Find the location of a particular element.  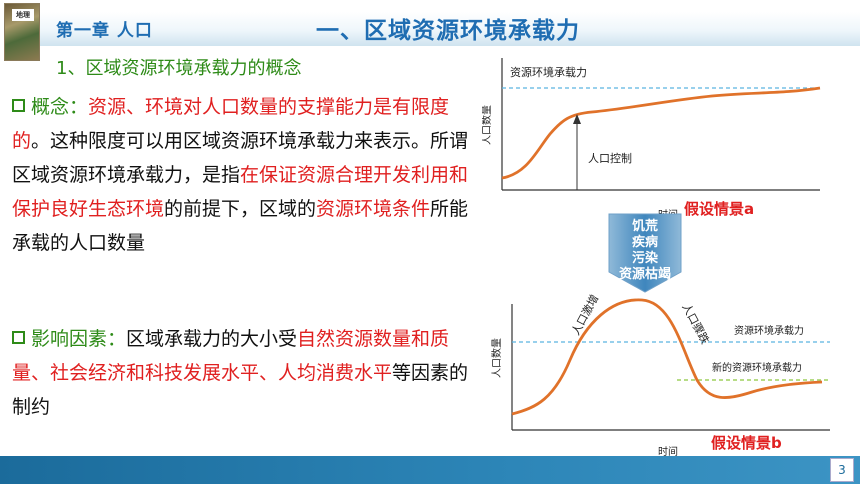

concept-highlight-3: 资源环境条件 is located at coordinates (373, 209).